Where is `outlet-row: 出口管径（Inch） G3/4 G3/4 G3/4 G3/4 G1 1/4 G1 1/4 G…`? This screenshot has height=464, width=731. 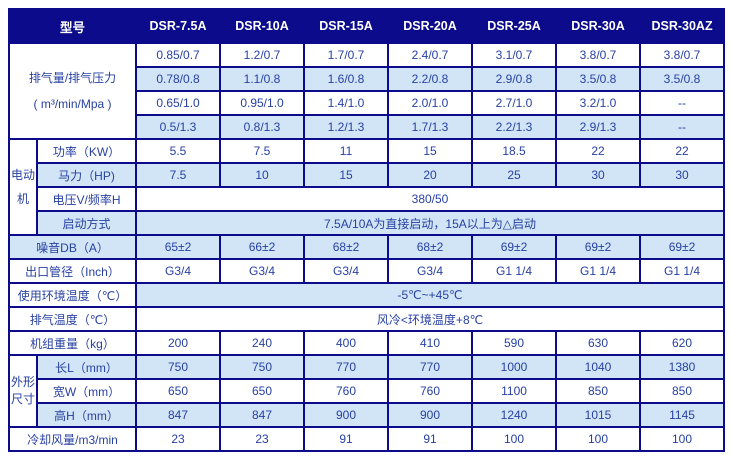
outlet-row: 出口管径（Inch） G3/4 G3/4 G3/4 G3/4 G1 1/4 G1 1/4 G… is located at coordinates (366, 271).